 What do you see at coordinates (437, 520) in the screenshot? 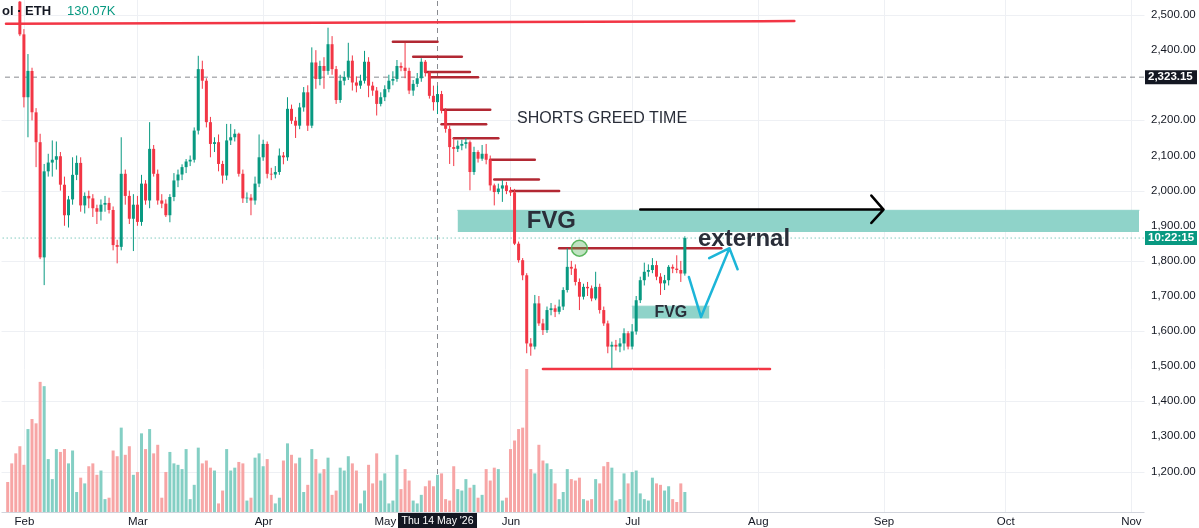
I see `ref-line-label: Thu 14 May '26` at bounding box center [437, 520].